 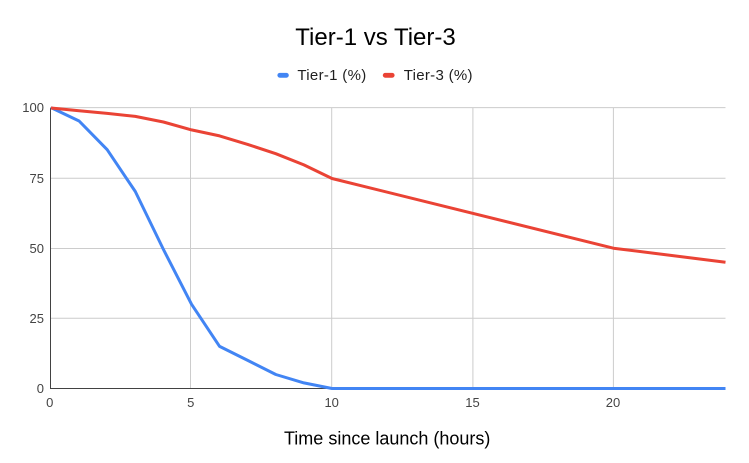 What do you see at coordinates (37, 248) in the screenshot?
I see `svg-text: 50` at bounding box center [37, 248].